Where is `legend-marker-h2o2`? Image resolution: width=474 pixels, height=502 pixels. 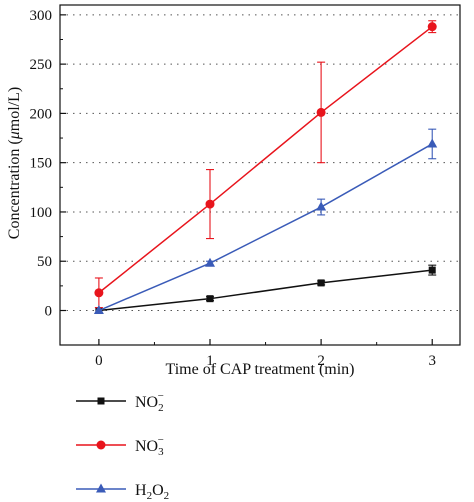 legend-marker-h2o2 is located at coordinates (101, 488).